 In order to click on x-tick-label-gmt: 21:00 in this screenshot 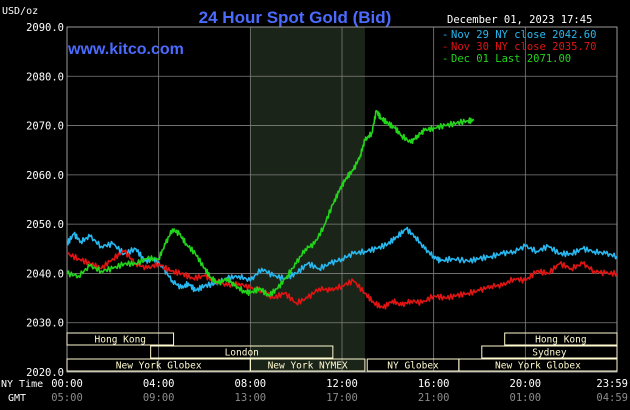, I will do `click(434, 398)`.